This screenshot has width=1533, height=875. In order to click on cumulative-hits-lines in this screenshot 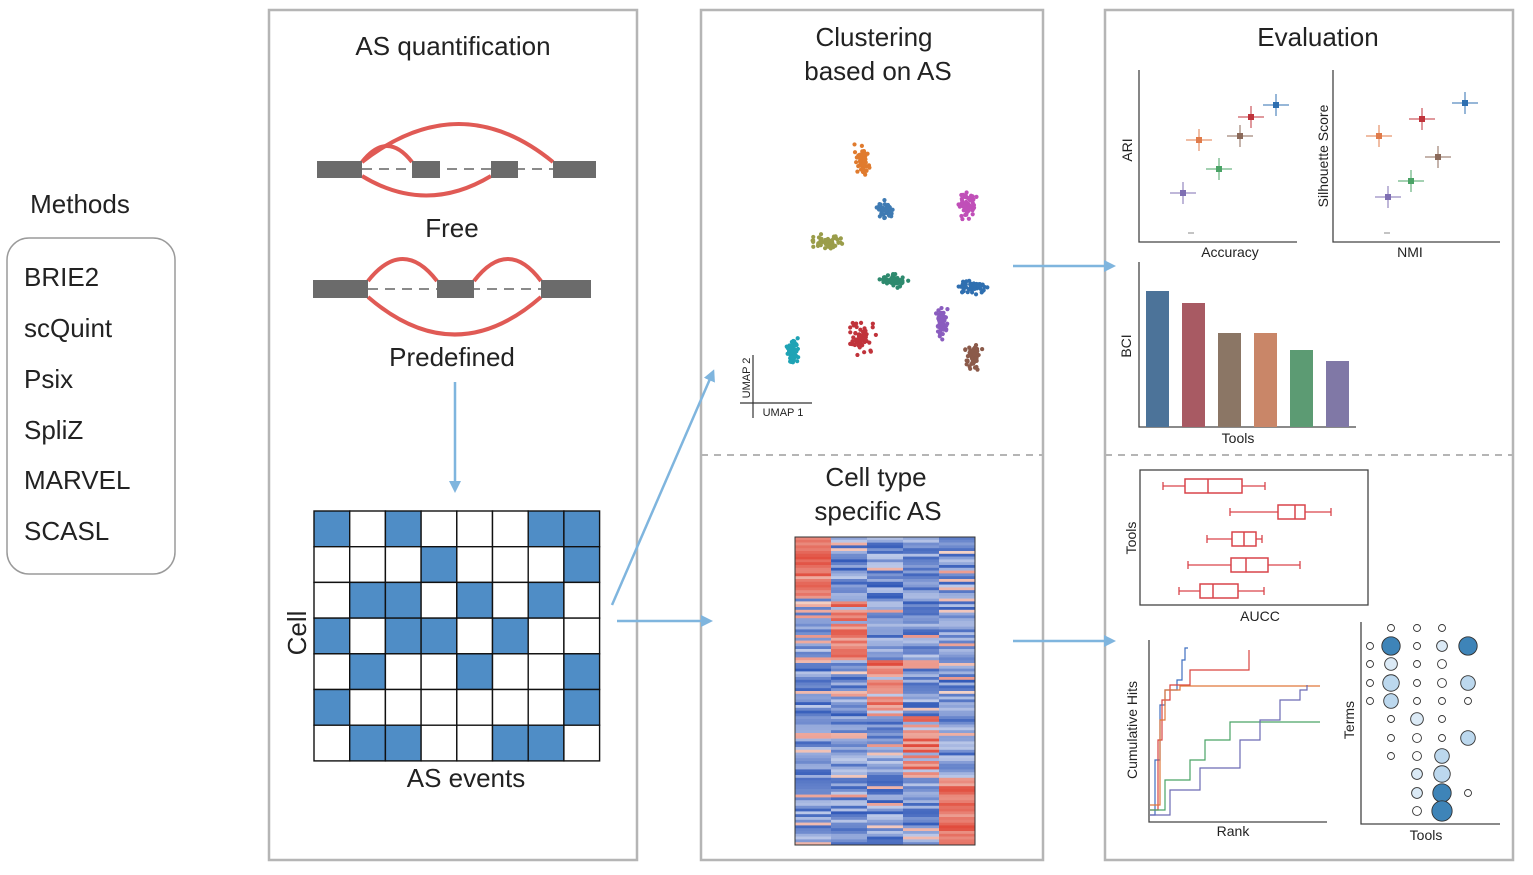, I will do `click(1235, 731)`.